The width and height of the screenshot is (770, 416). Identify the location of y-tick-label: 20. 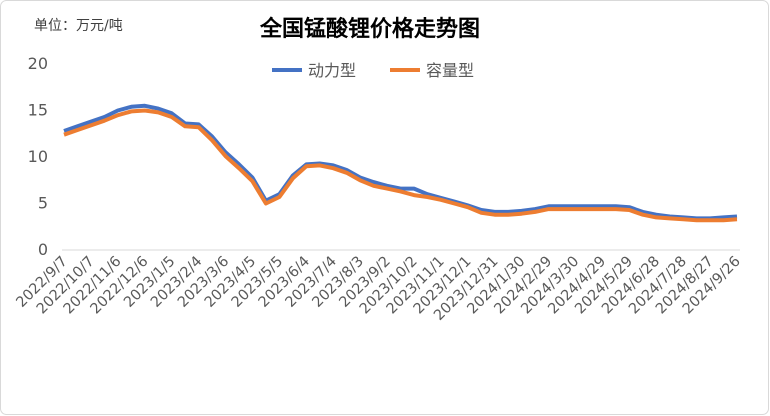
(38, 63).